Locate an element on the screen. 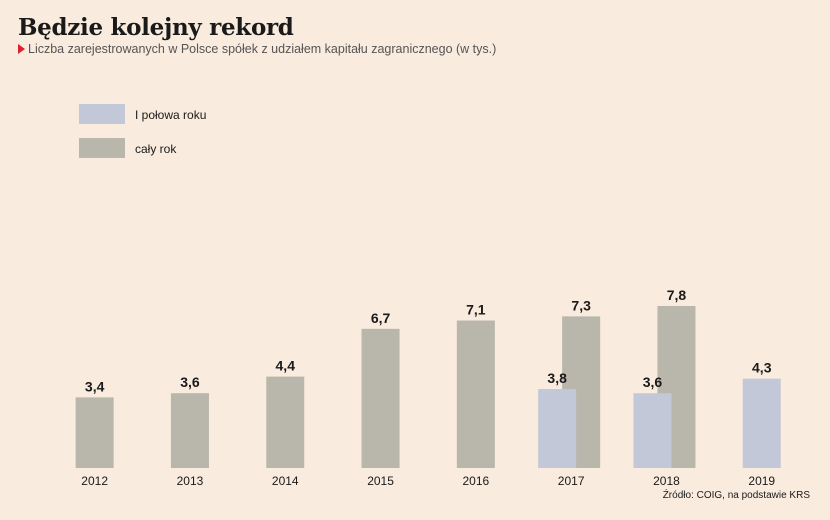  x-tick-label-2019: 2019 is located at coordinates (761, 481).